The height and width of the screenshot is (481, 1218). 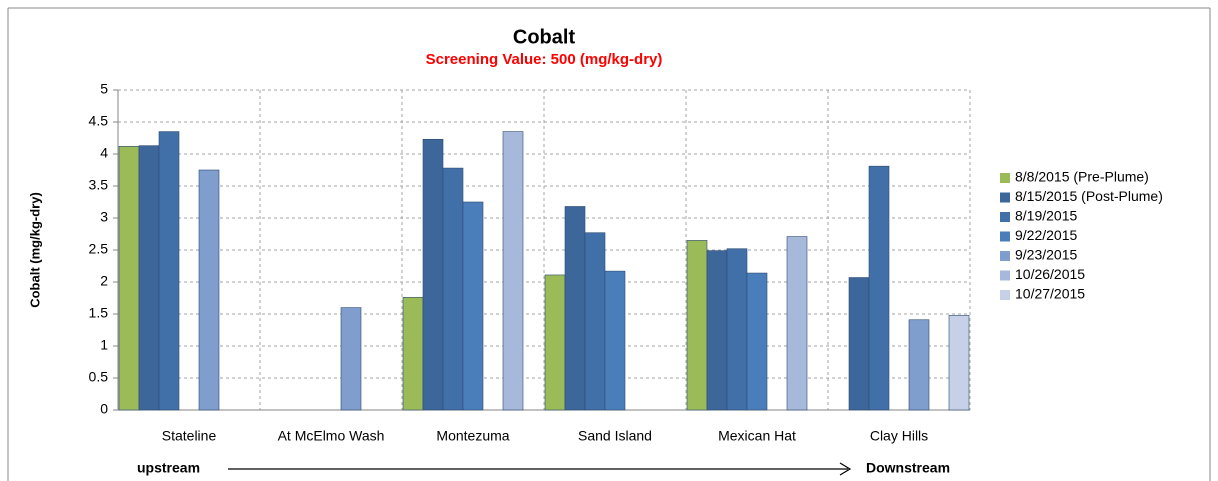 I want to click on y-tick-label: 4, so click(x=104, y=153).